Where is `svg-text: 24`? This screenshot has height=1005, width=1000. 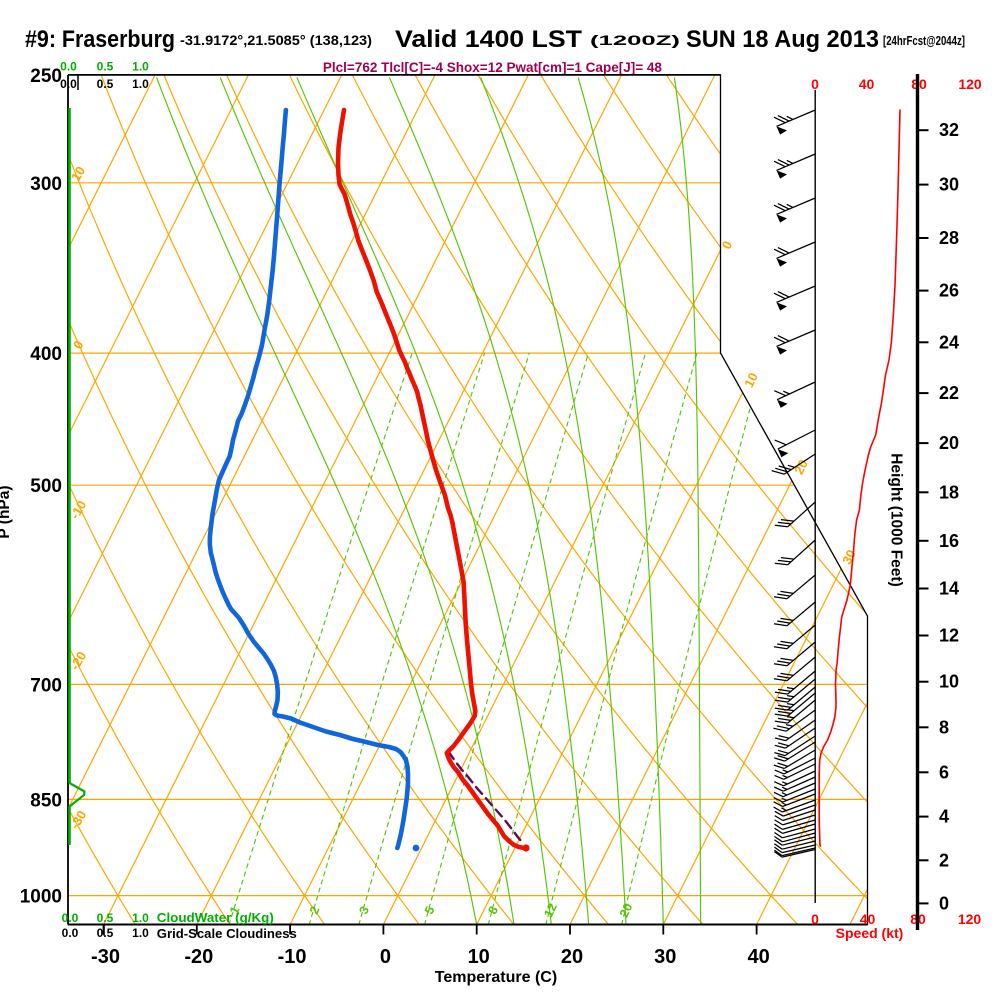
svg-text: 24 is located at coordinates (949, 342).